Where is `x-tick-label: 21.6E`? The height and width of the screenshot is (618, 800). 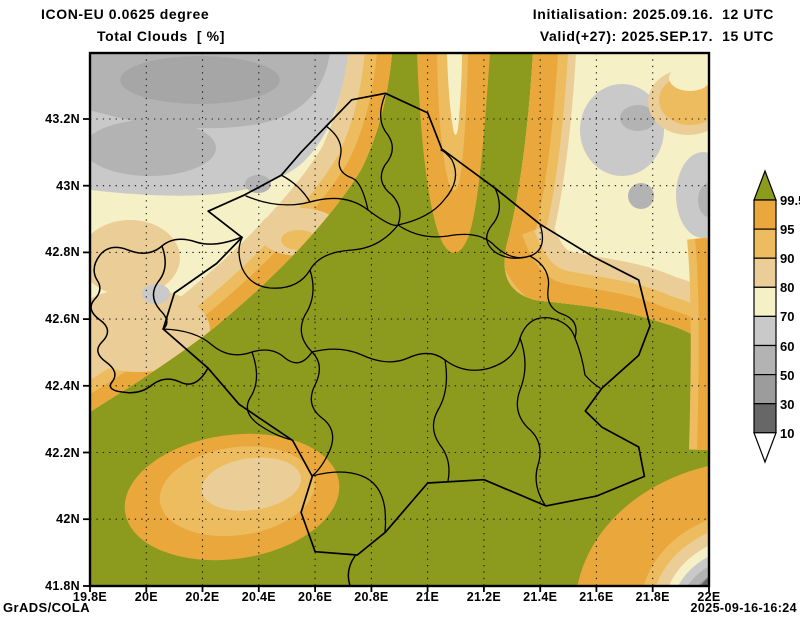
x-tick-label: 21.6E is located at coordinates (596, 597).